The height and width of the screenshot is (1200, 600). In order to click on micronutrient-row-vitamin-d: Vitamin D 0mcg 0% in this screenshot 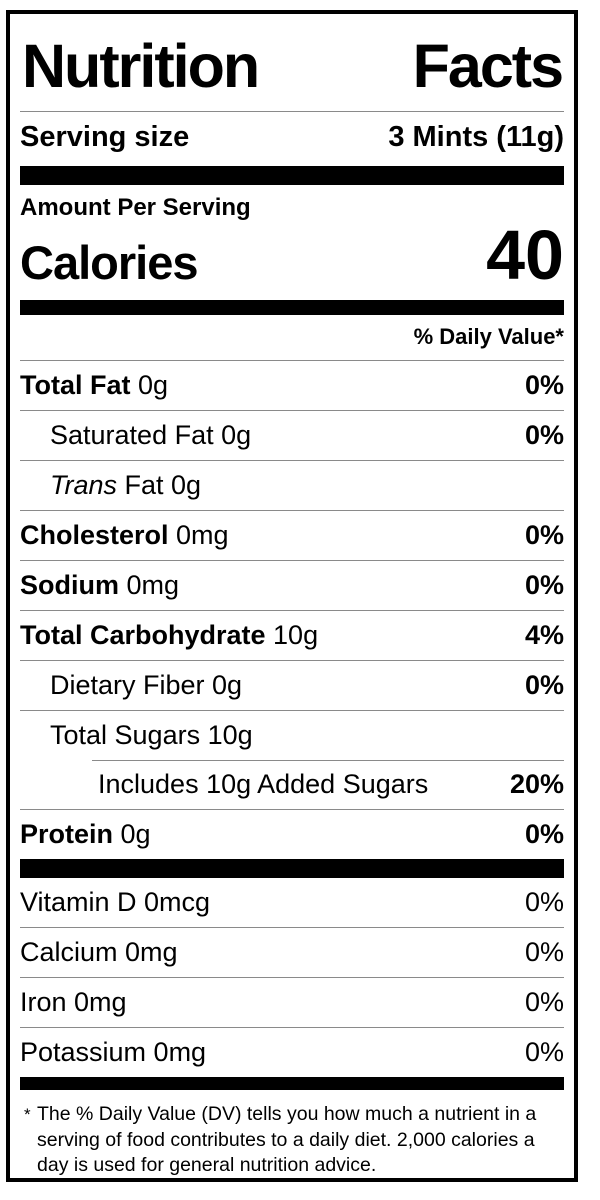, I will do `click(292, 902)`.